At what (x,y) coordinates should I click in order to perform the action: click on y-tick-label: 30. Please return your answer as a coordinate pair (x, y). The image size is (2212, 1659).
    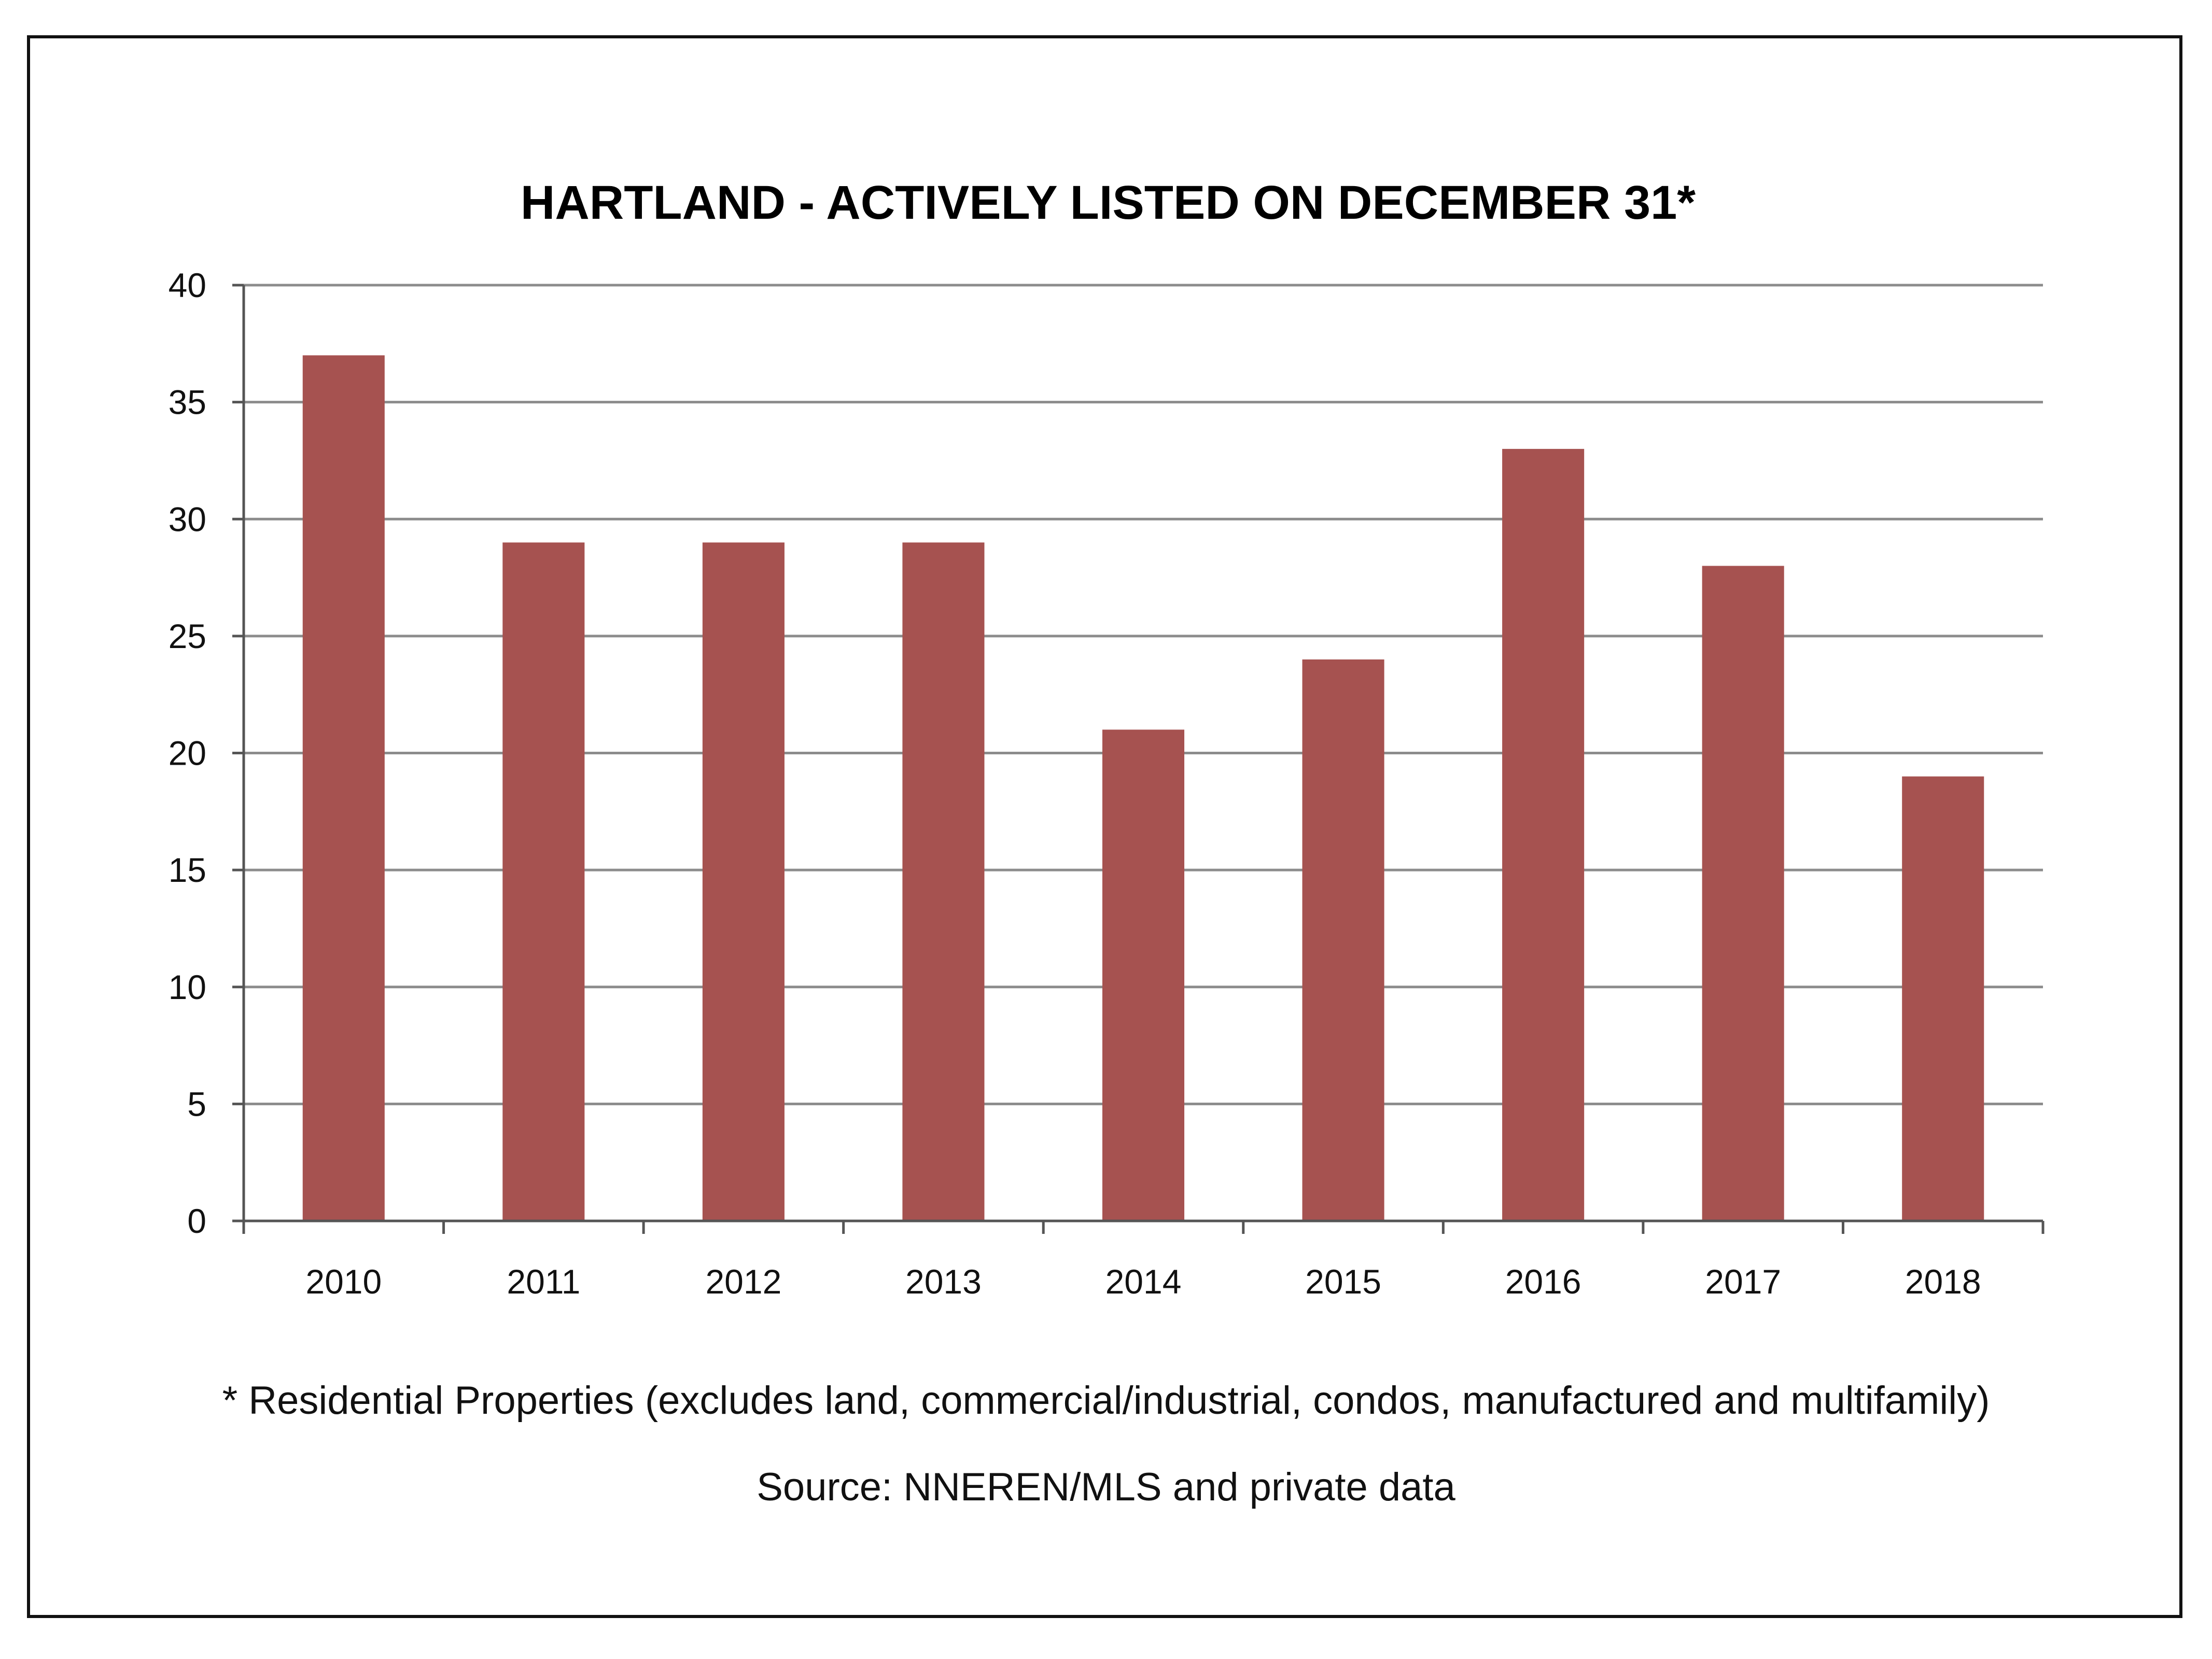
    Looking at the image, I should click on (187, 519).